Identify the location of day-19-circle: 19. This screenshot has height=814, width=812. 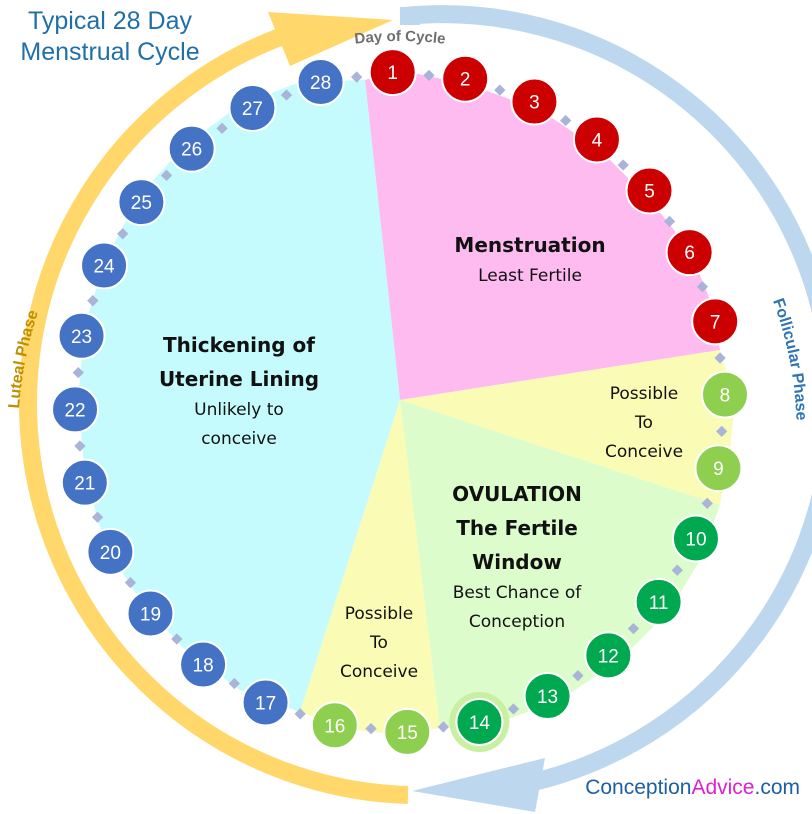
(150, 613).